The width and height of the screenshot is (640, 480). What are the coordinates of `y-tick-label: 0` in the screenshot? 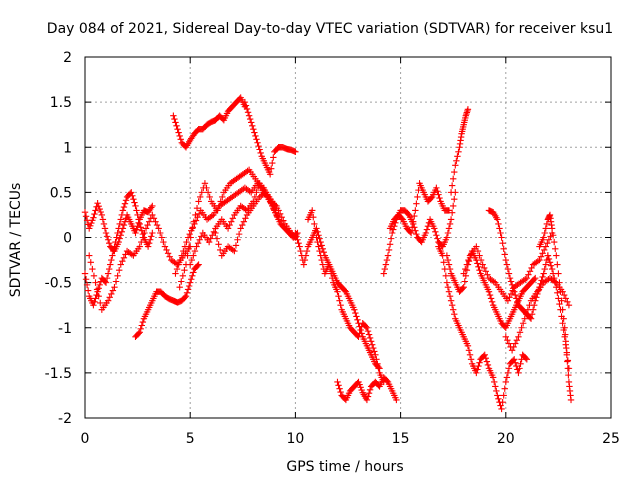 It's located at (67, 239).